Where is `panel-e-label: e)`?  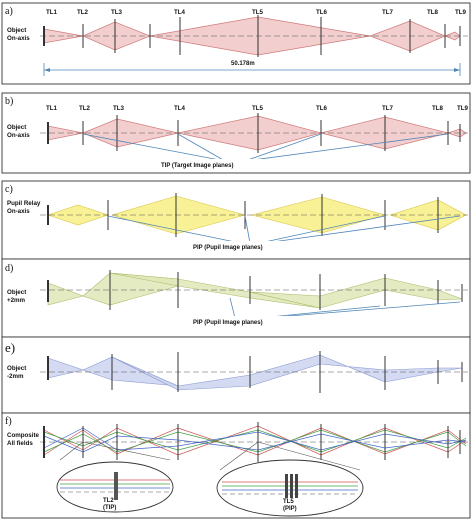 panel-e-label: e) is located at coordinates (10, 347).